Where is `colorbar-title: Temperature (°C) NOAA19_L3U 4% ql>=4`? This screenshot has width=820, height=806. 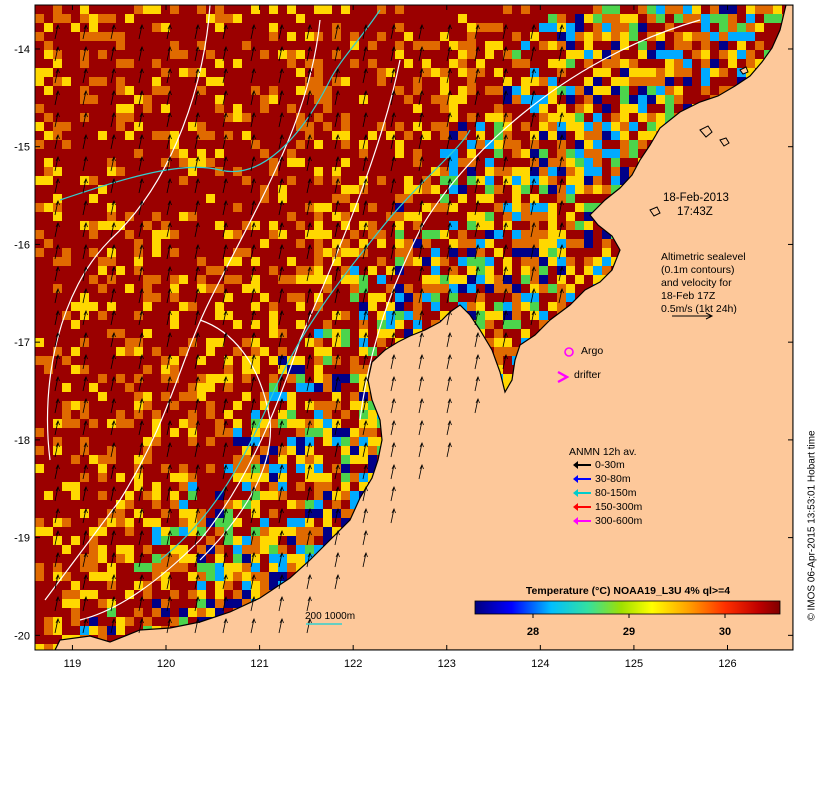
colorbar-title: Temperature (°C) NOAA19_L3U 4% ql>=4 is located at coordinates (628, 591).